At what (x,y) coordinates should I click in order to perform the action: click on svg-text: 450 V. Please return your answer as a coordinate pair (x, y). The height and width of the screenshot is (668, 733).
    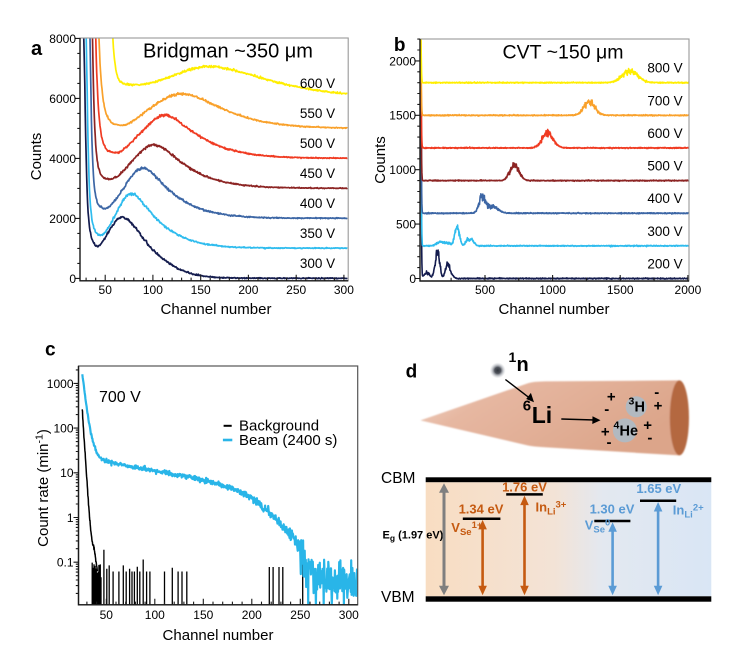
    Looking at the image, I should click on (317, 173).